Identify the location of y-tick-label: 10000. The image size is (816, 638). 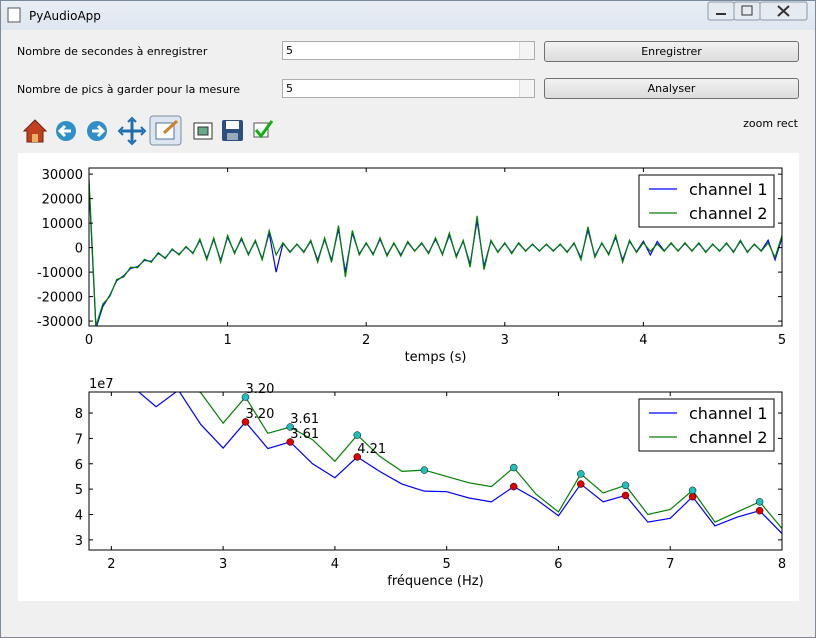
(62, 224).